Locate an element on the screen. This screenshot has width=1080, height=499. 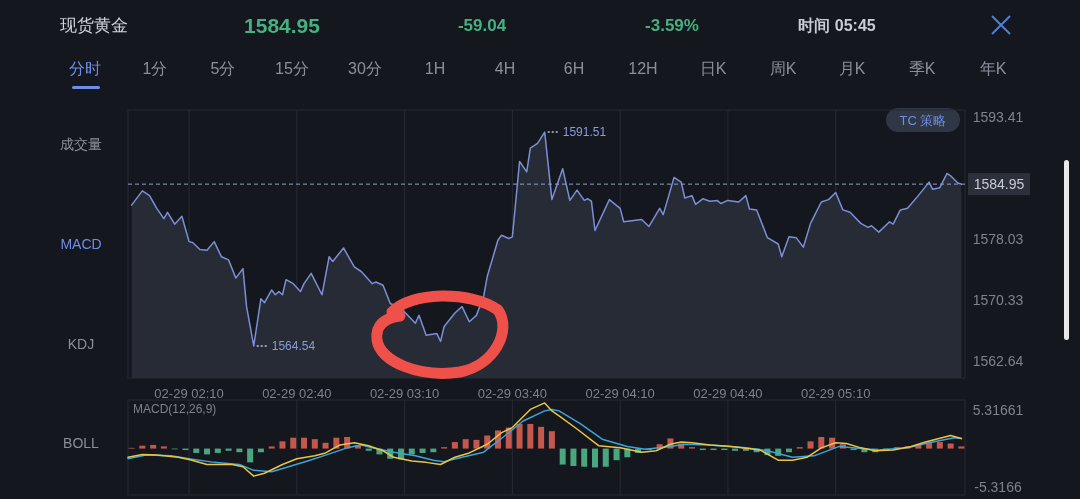
y-tick-label: 1578.03 is located at coordinates (998, 239).